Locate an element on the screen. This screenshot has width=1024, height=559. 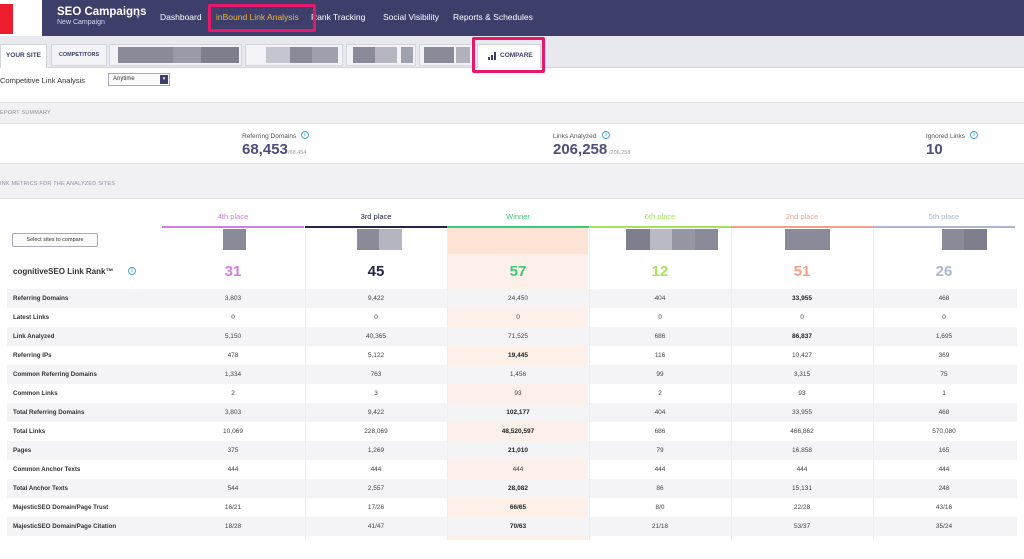
table-cell: 70/63 is located at coordinates (518, 526).